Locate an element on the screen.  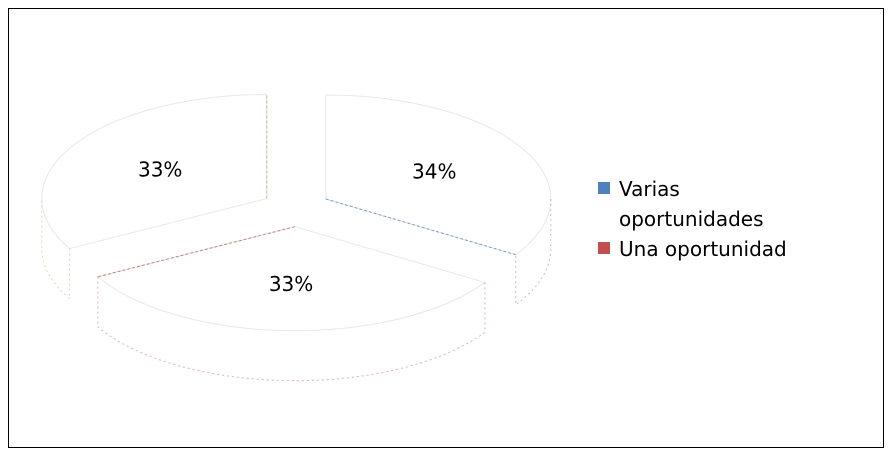
legend-swatch-red is located at coordinates (604, 248).